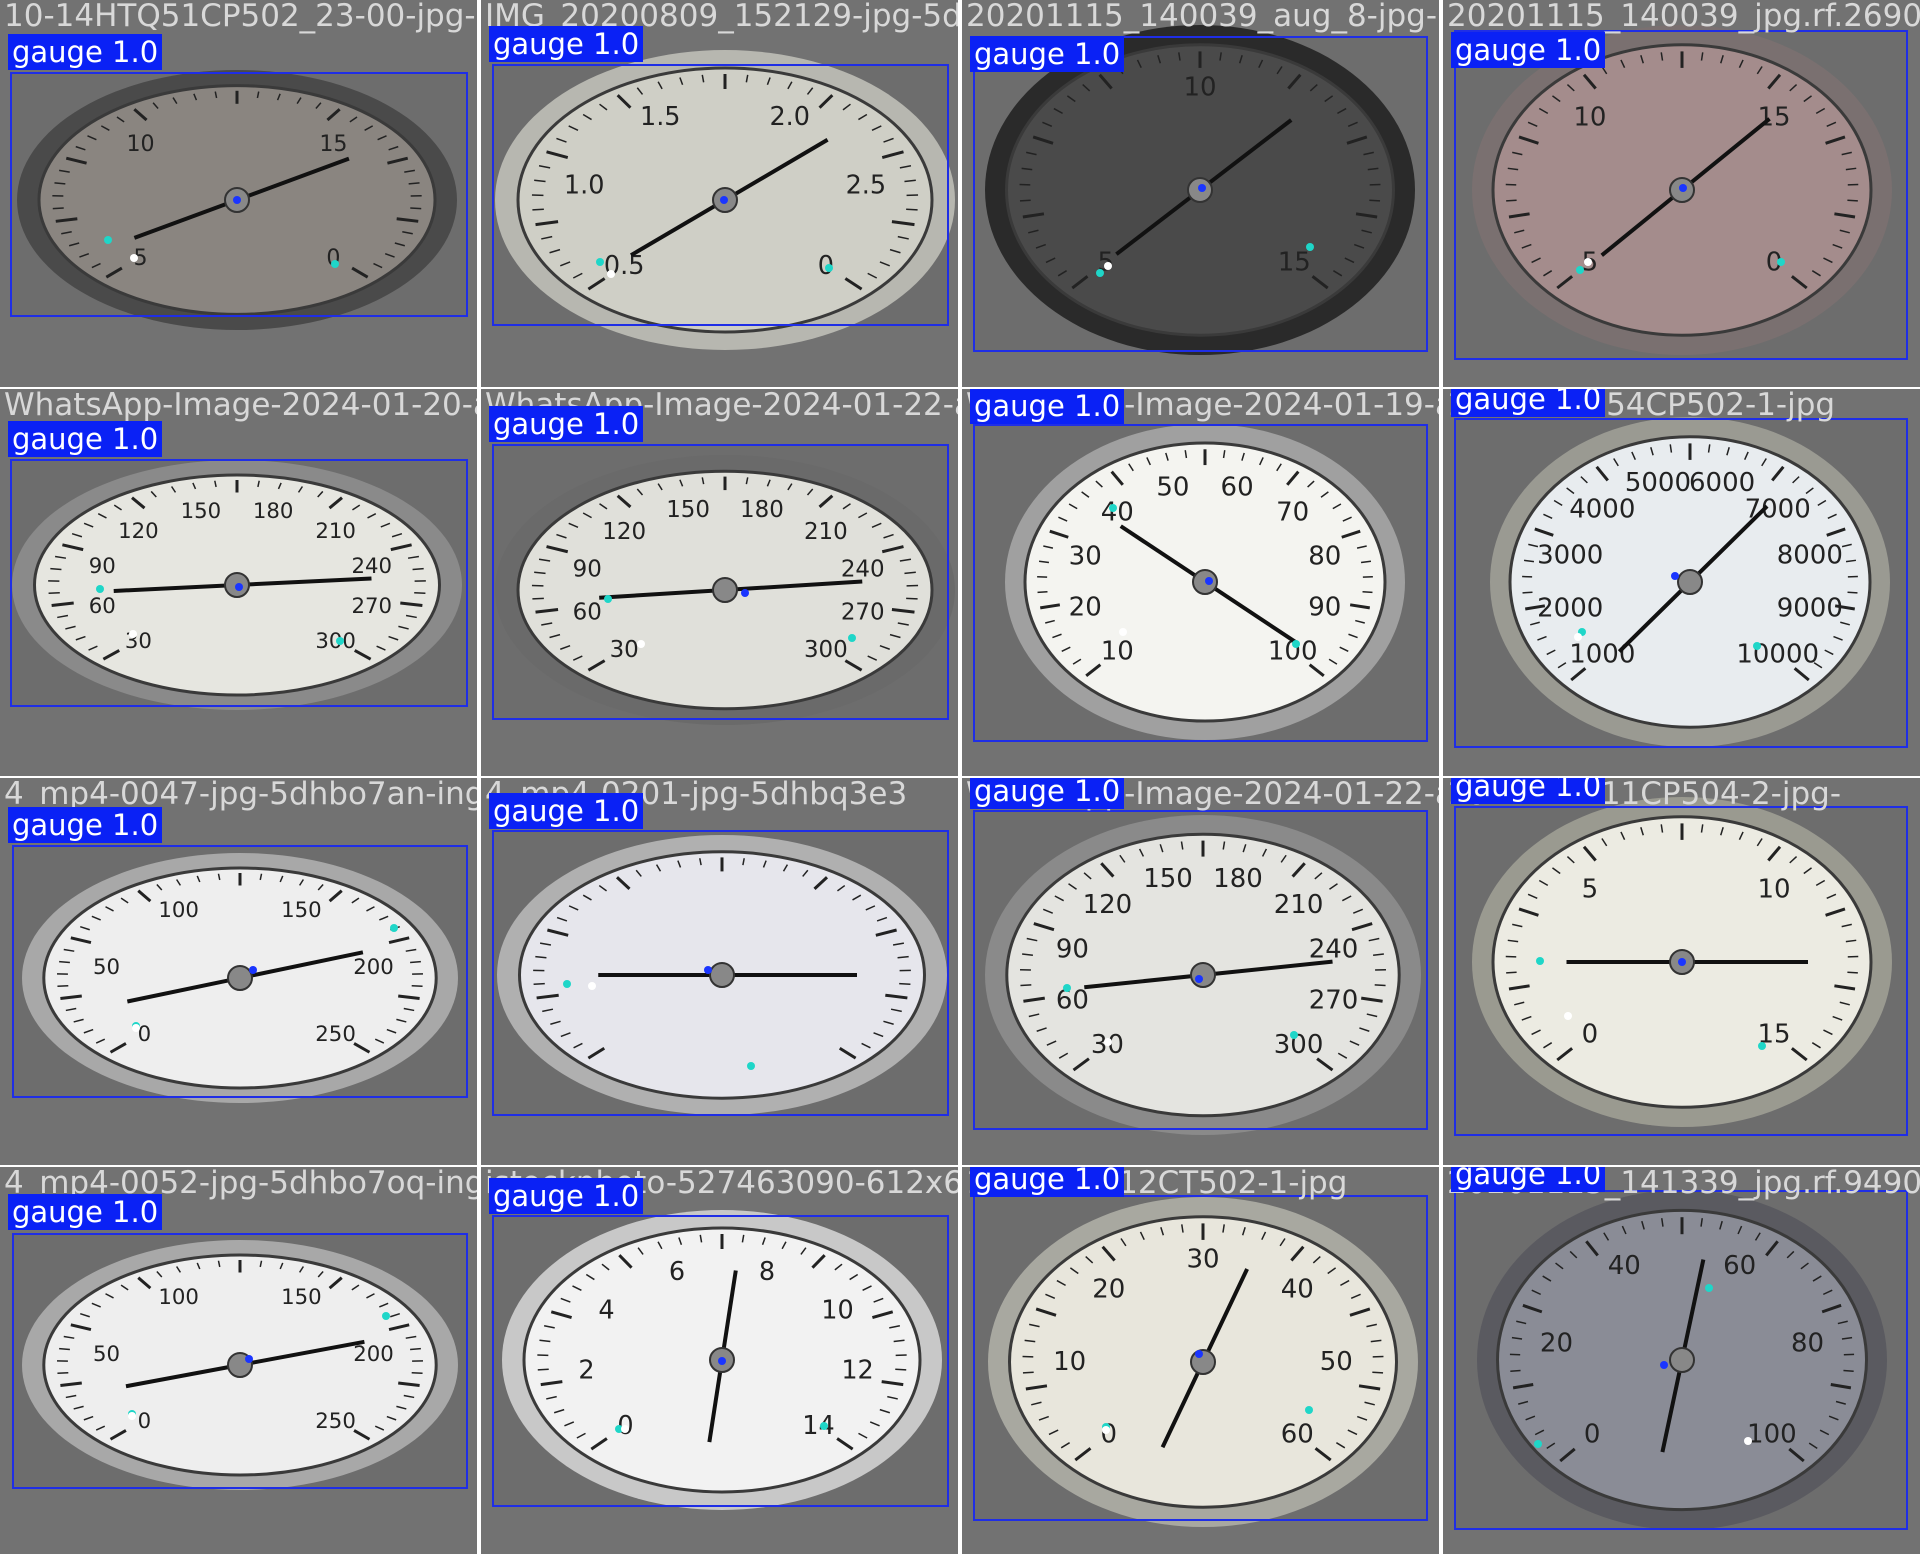  Describe the element at coordinates (826, 532) in the screenshot. I see `gauge-scale-number: 210` at that location.